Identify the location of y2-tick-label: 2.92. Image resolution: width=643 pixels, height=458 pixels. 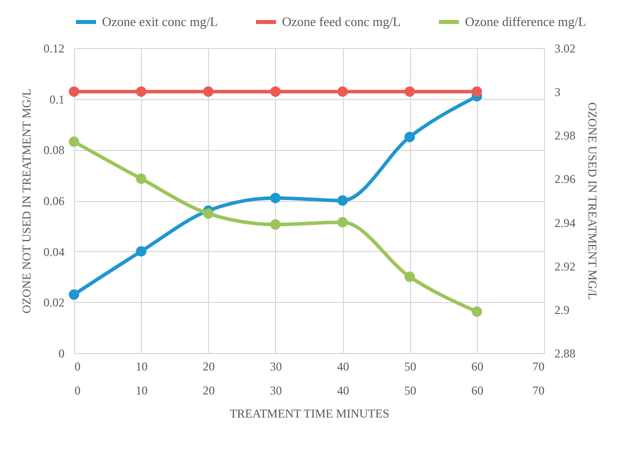
(565, 266).